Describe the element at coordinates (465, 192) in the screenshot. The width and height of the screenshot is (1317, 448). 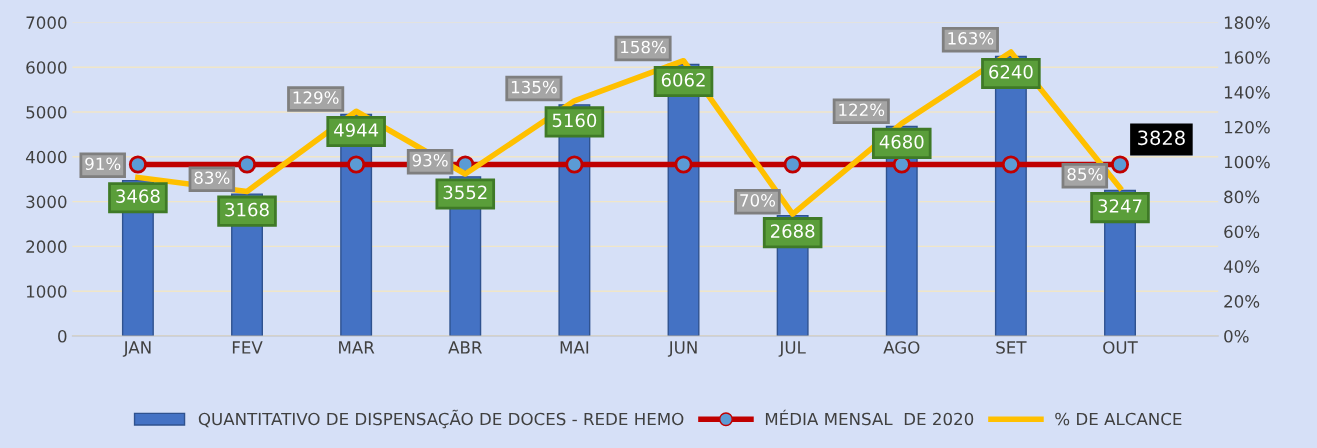
I see `data-label: 3552` at that location.